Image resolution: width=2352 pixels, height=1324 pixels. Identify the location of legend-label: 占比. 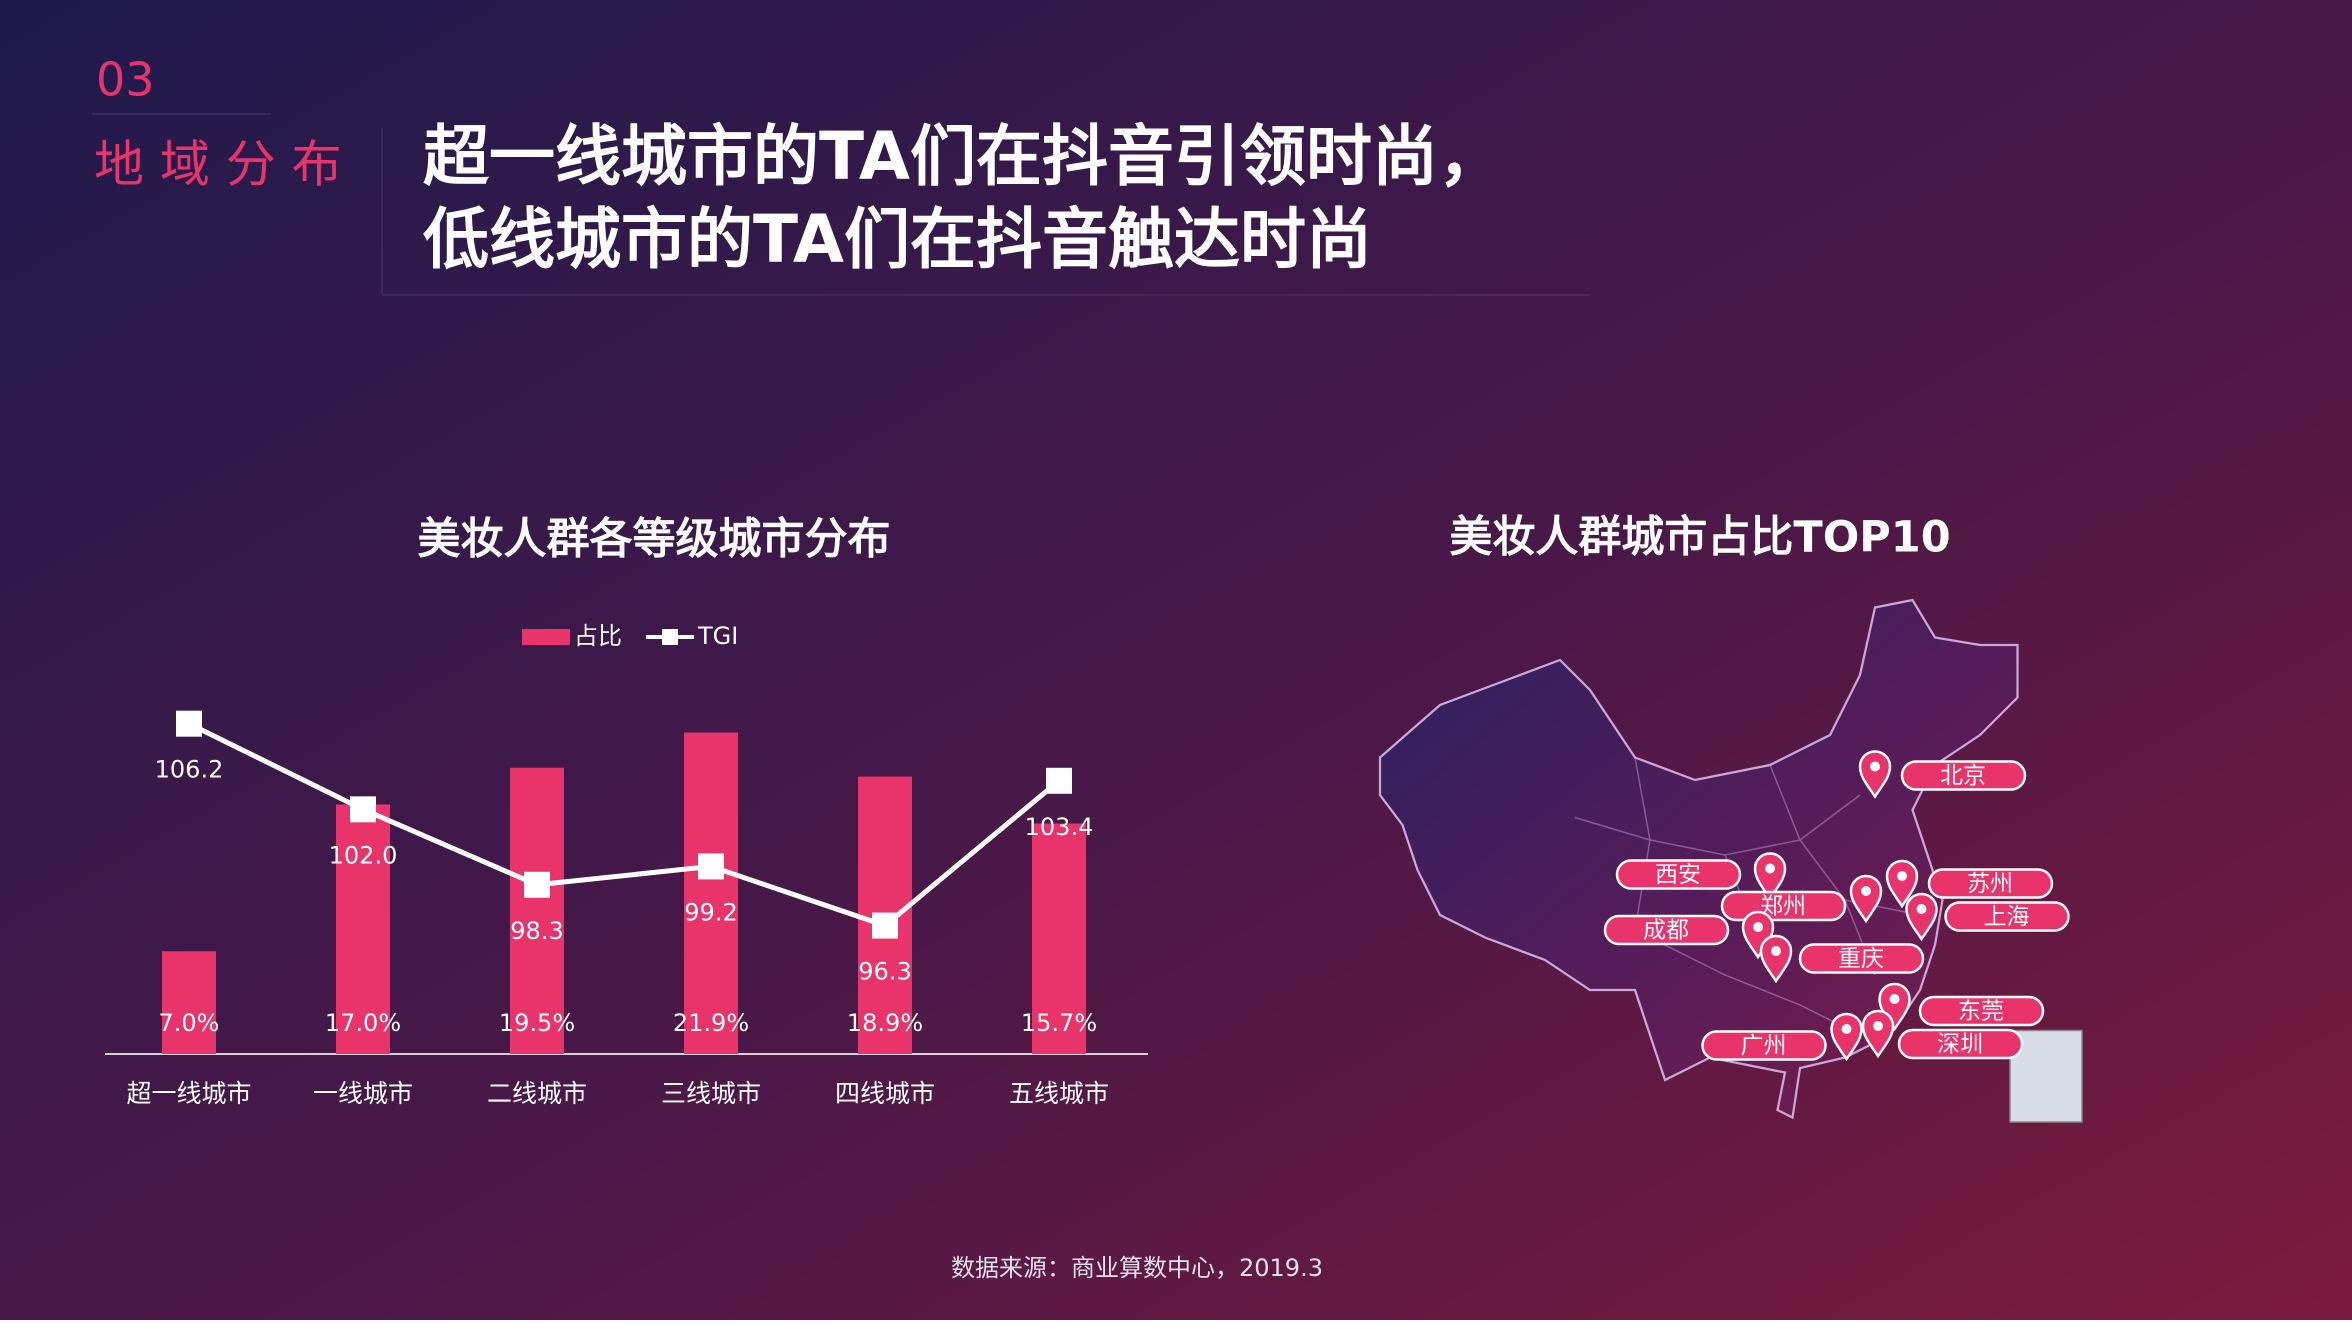
(598, 636).